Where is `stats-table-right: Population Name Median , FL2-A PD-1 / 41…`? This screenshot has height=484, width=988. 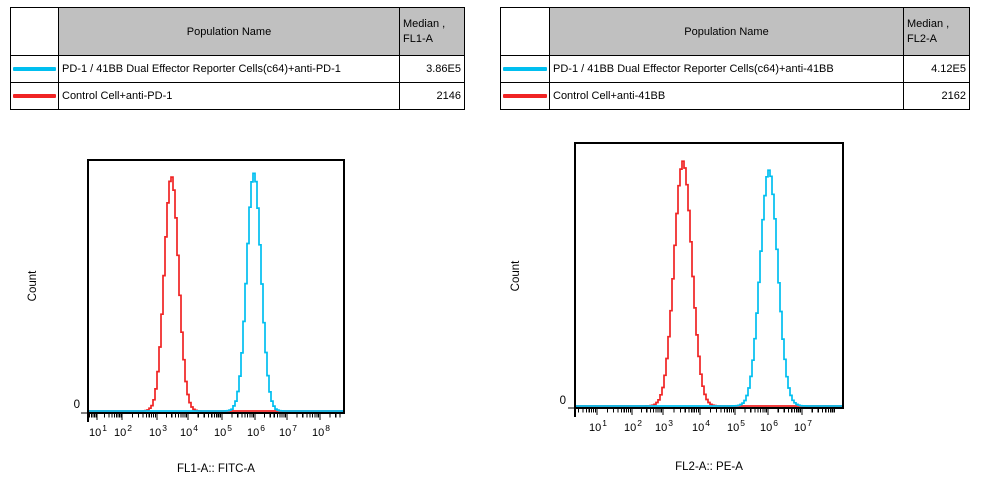
stats-table-right: Population Name Median , FL2-A PD-1 / 41… is located at coordinates (735, 58).